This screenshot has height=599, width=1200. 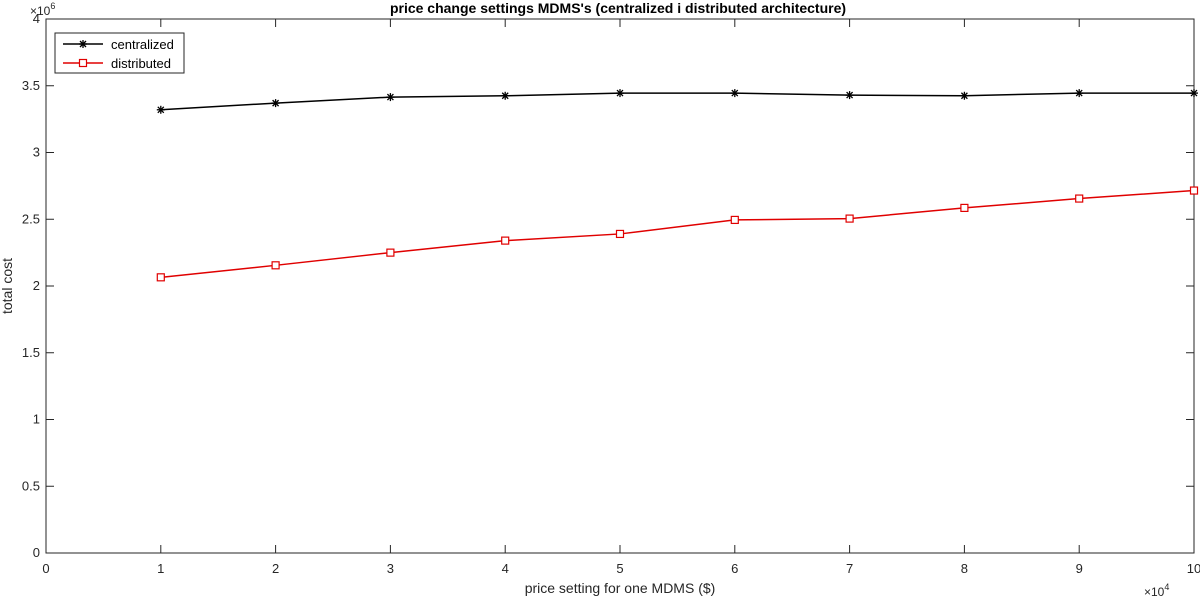 What do you see at coordinates (620, 588) in the screenshot?
I see `x-axis-label: price setting for one MDMS ($)` at bounding box center [620, 588].